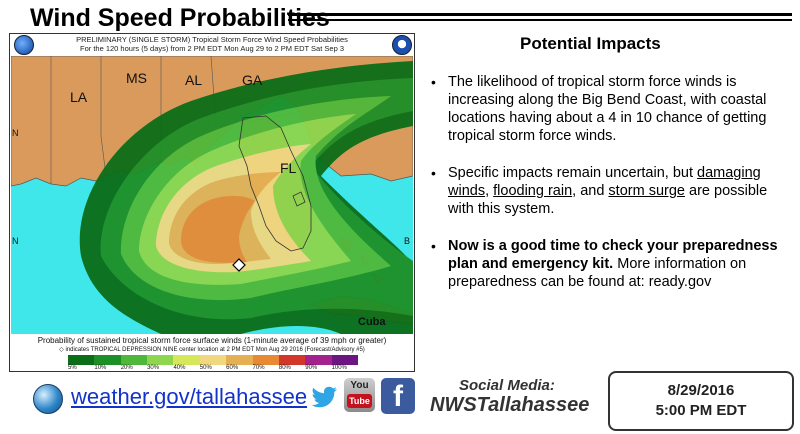 This screenshot has height=434, width=800. What do you see at coordinates (540, 14) in the screenshot?
I see `header-rule` at bounding box center [540, 14].